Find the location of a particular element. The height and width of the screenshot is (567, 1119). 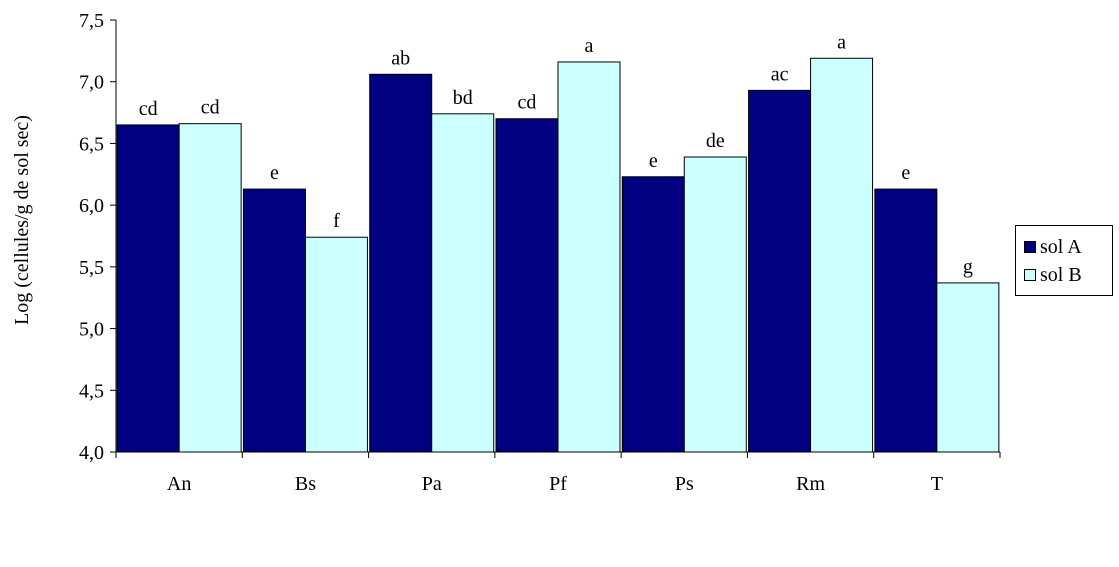

data-label-sol-a-an: cd is located at coordinates (148, 109).